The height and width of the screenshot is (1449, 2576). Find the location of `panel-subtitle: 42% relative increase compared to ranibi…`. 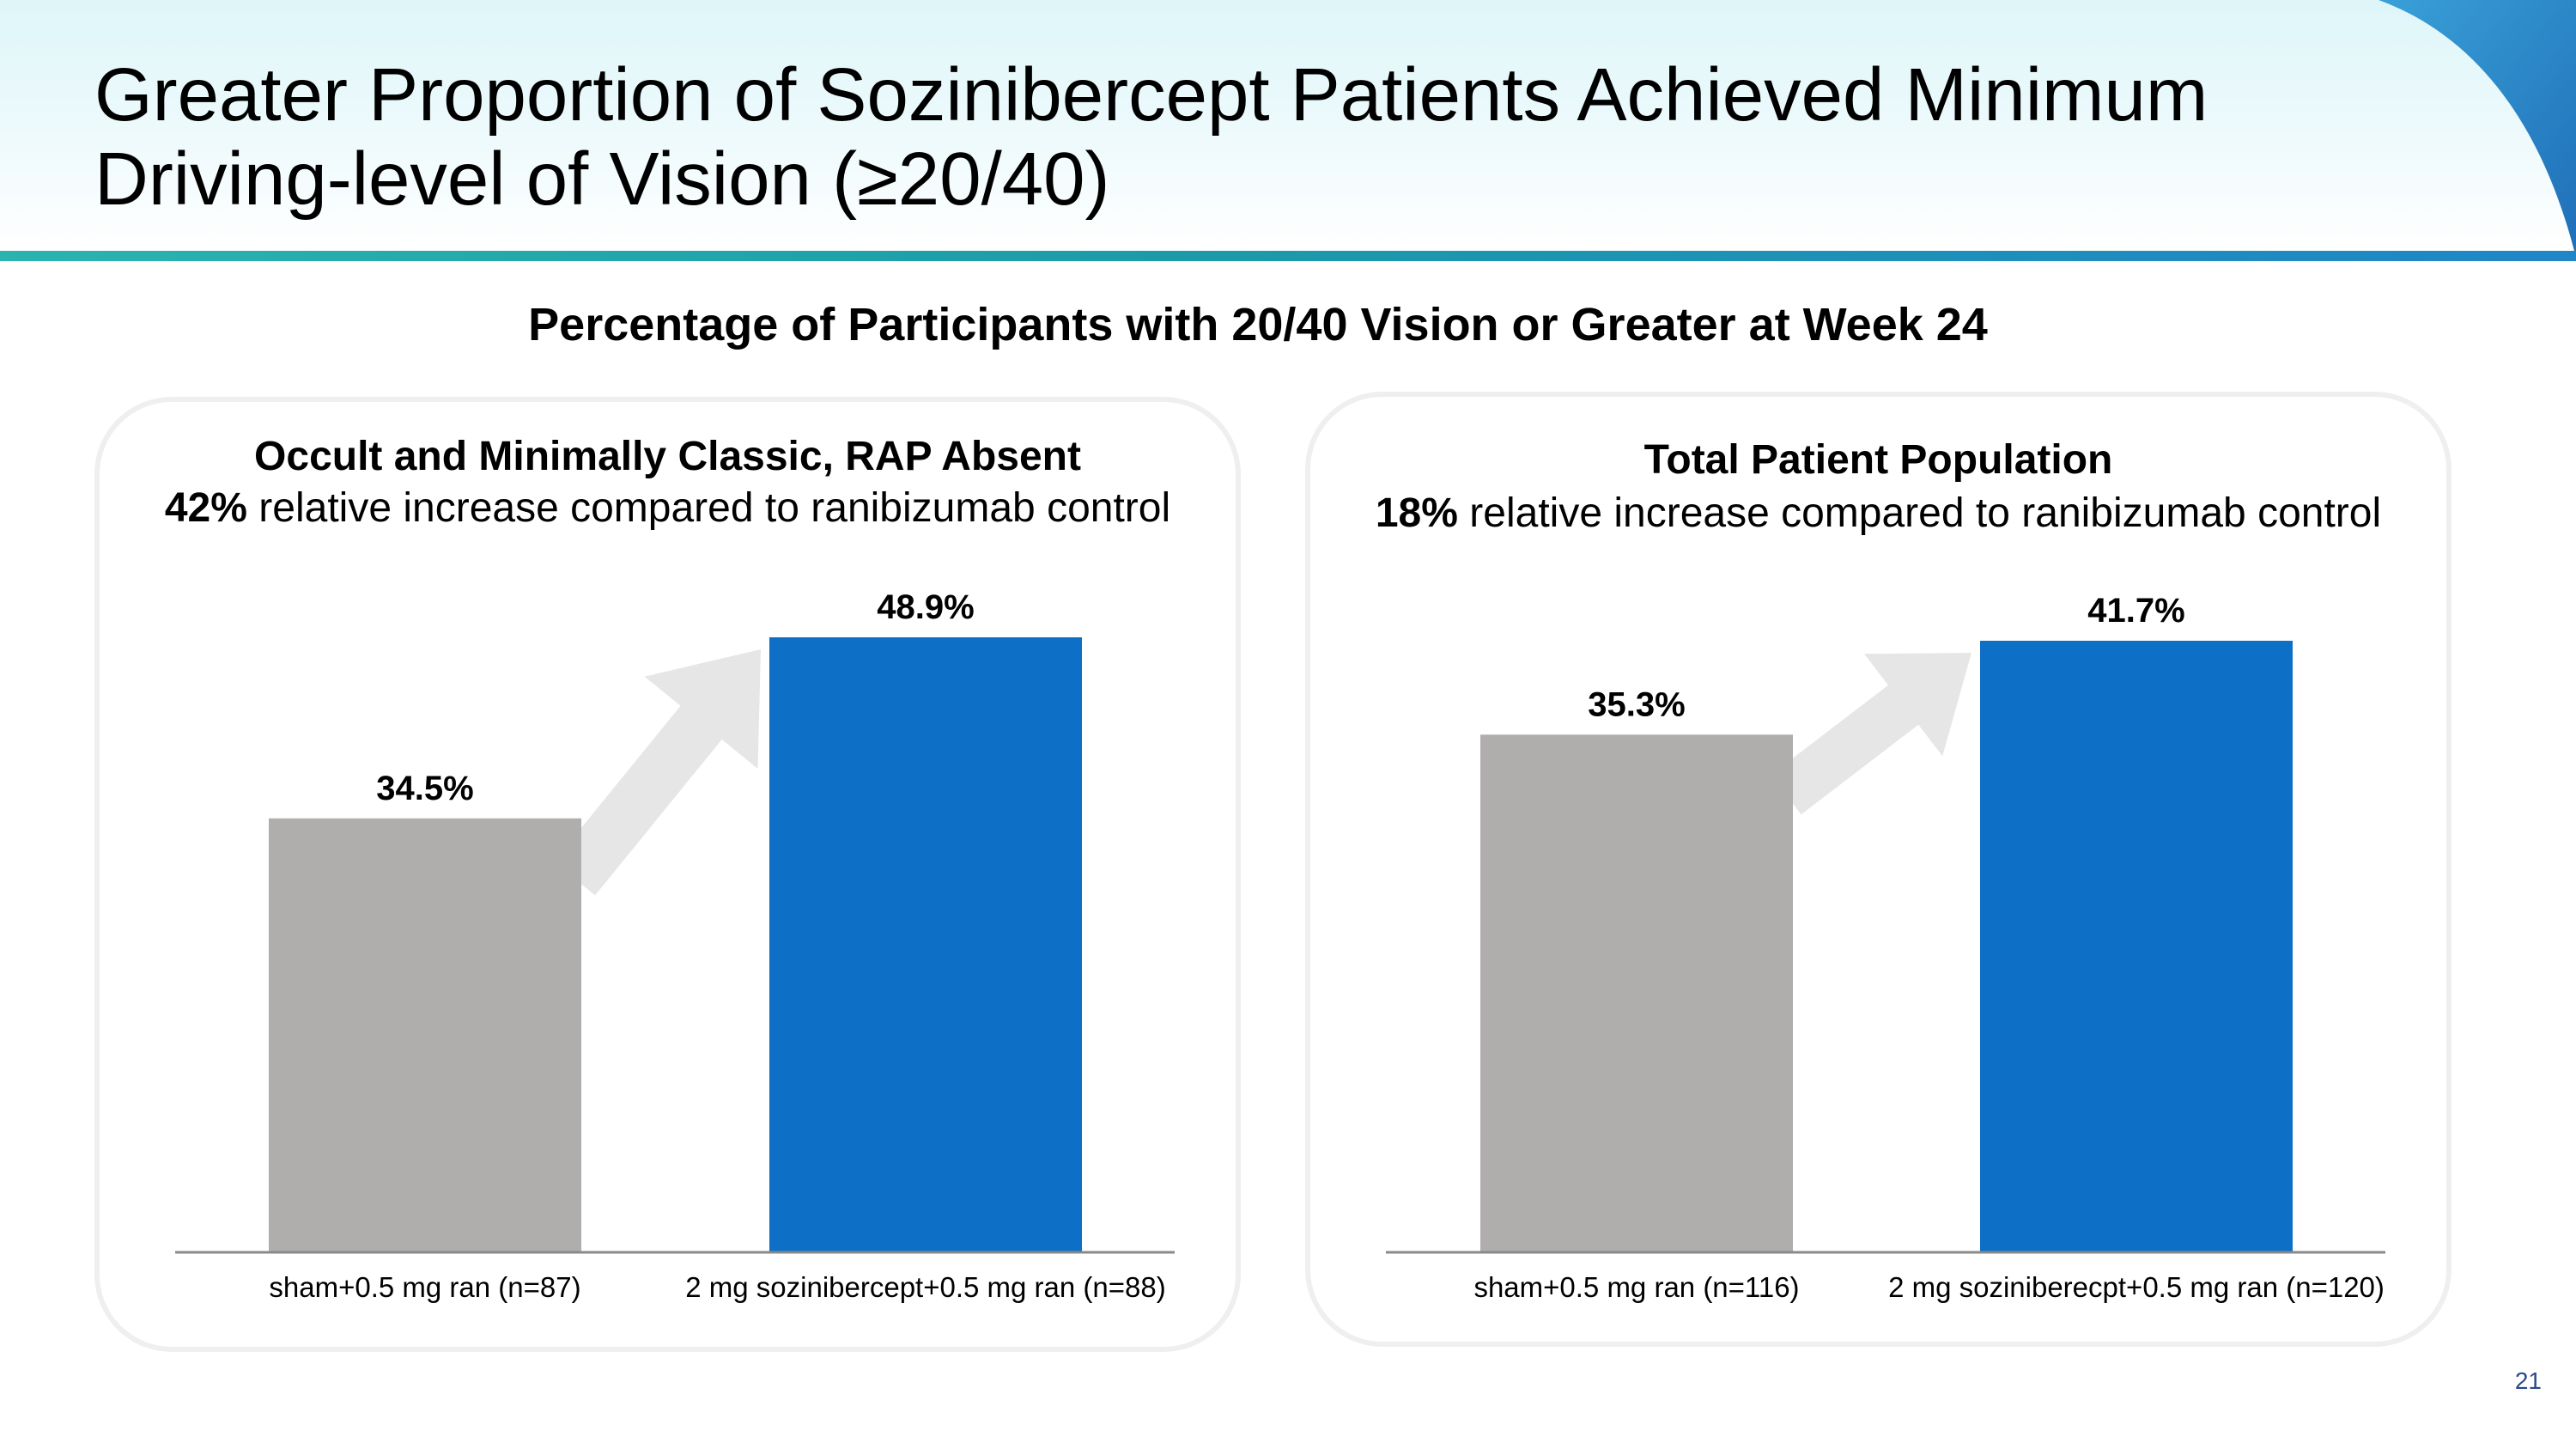

panel-subtitle: 42% relative increase compared to ranibi… is located at coordinates (668, 508).